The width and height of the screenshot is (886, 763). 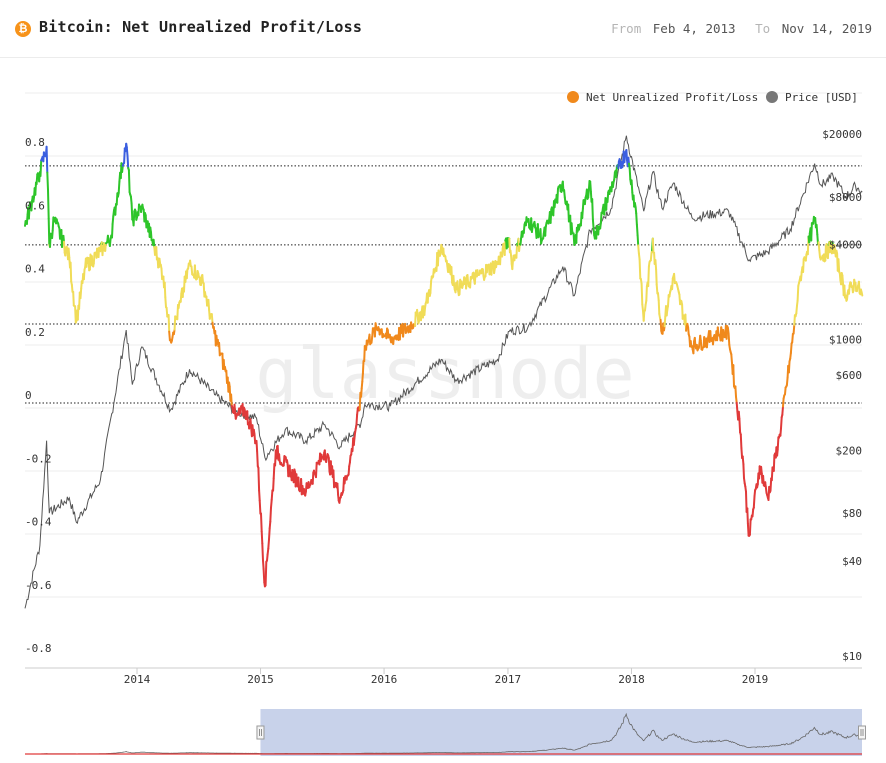 I want to click on navigator-handle-right, so click(x=862, y=732).